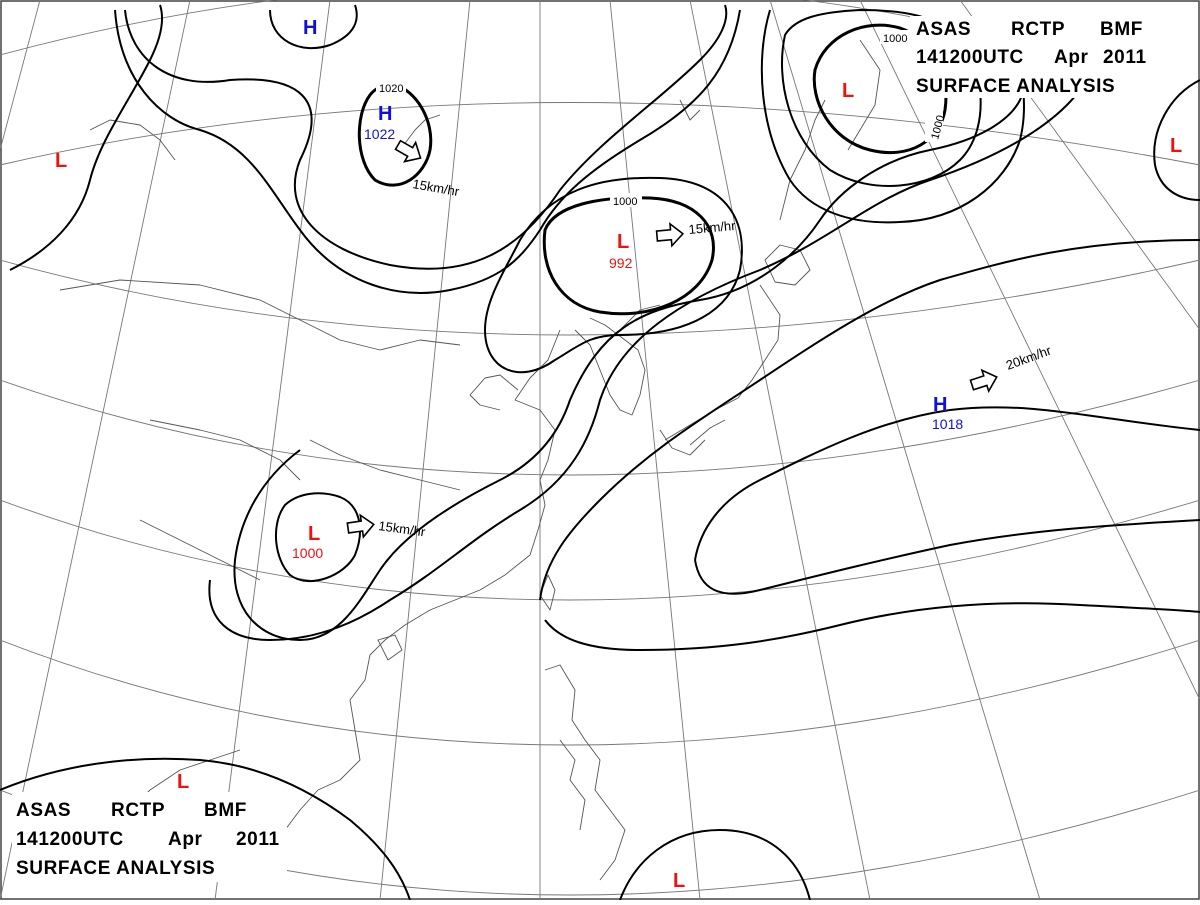  What do you see at coordinates (379, 134) in the screenshot?
I see `high-value: 1022` at bounding box center [379, 134].